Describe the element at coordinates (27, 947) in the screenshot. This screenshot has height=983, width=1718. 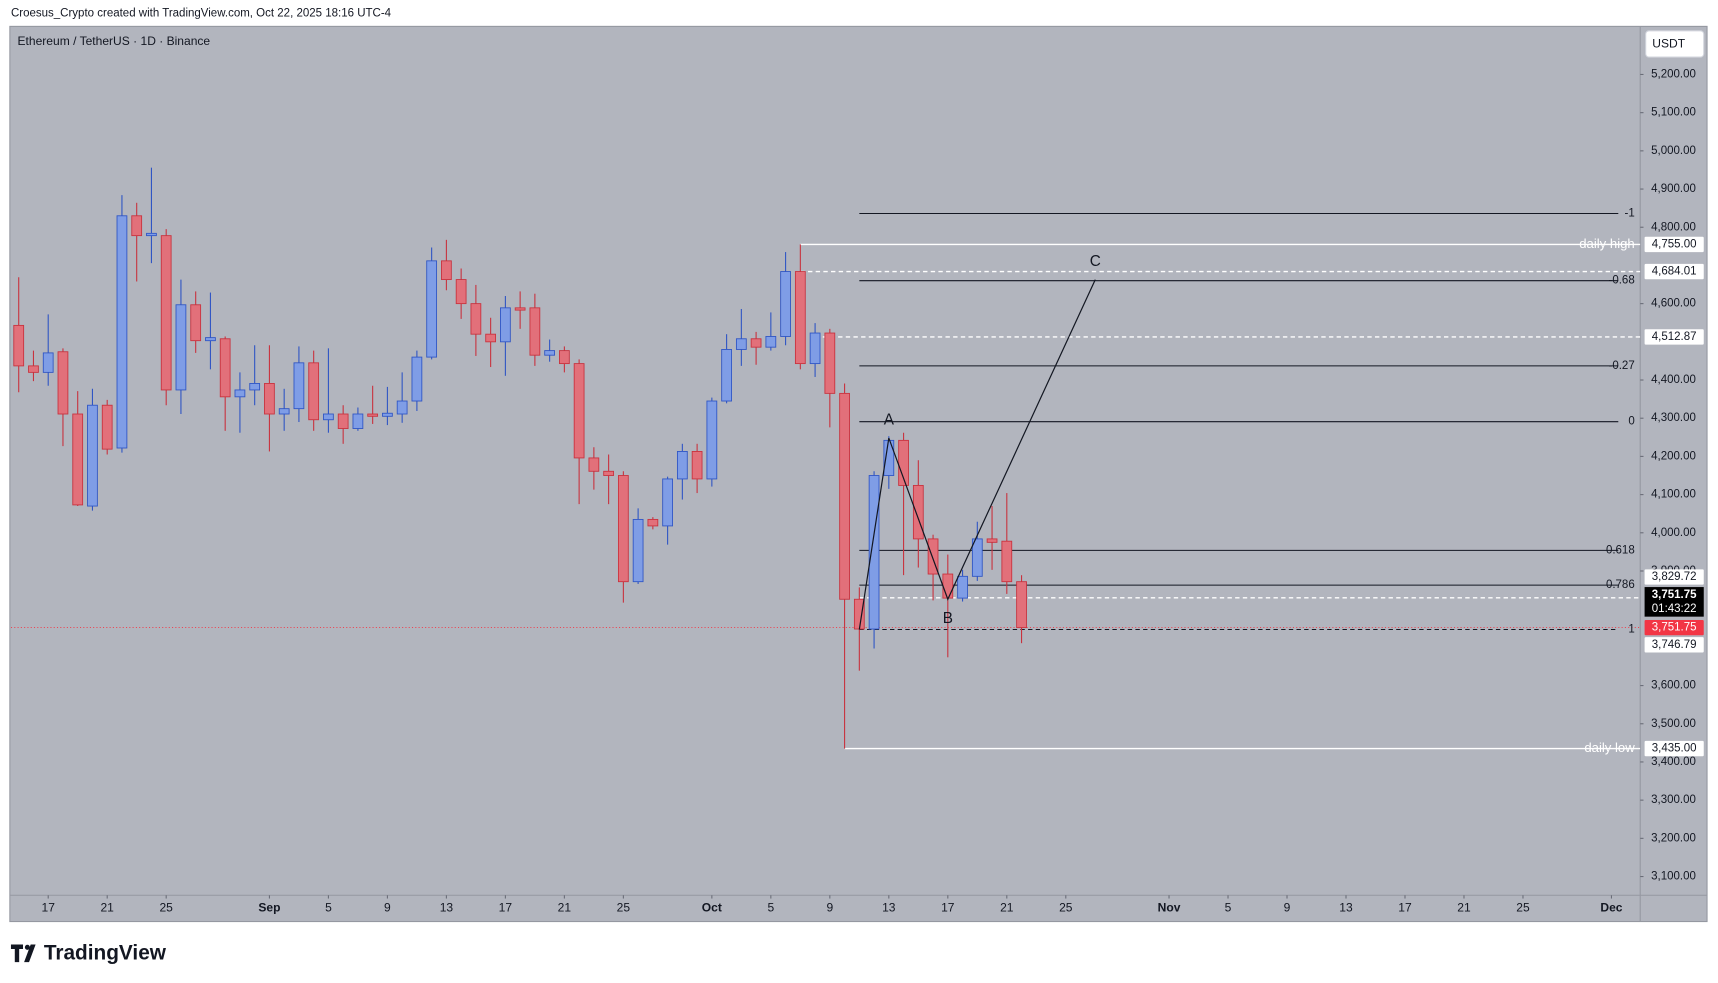
I see `logo-dot` at that location.